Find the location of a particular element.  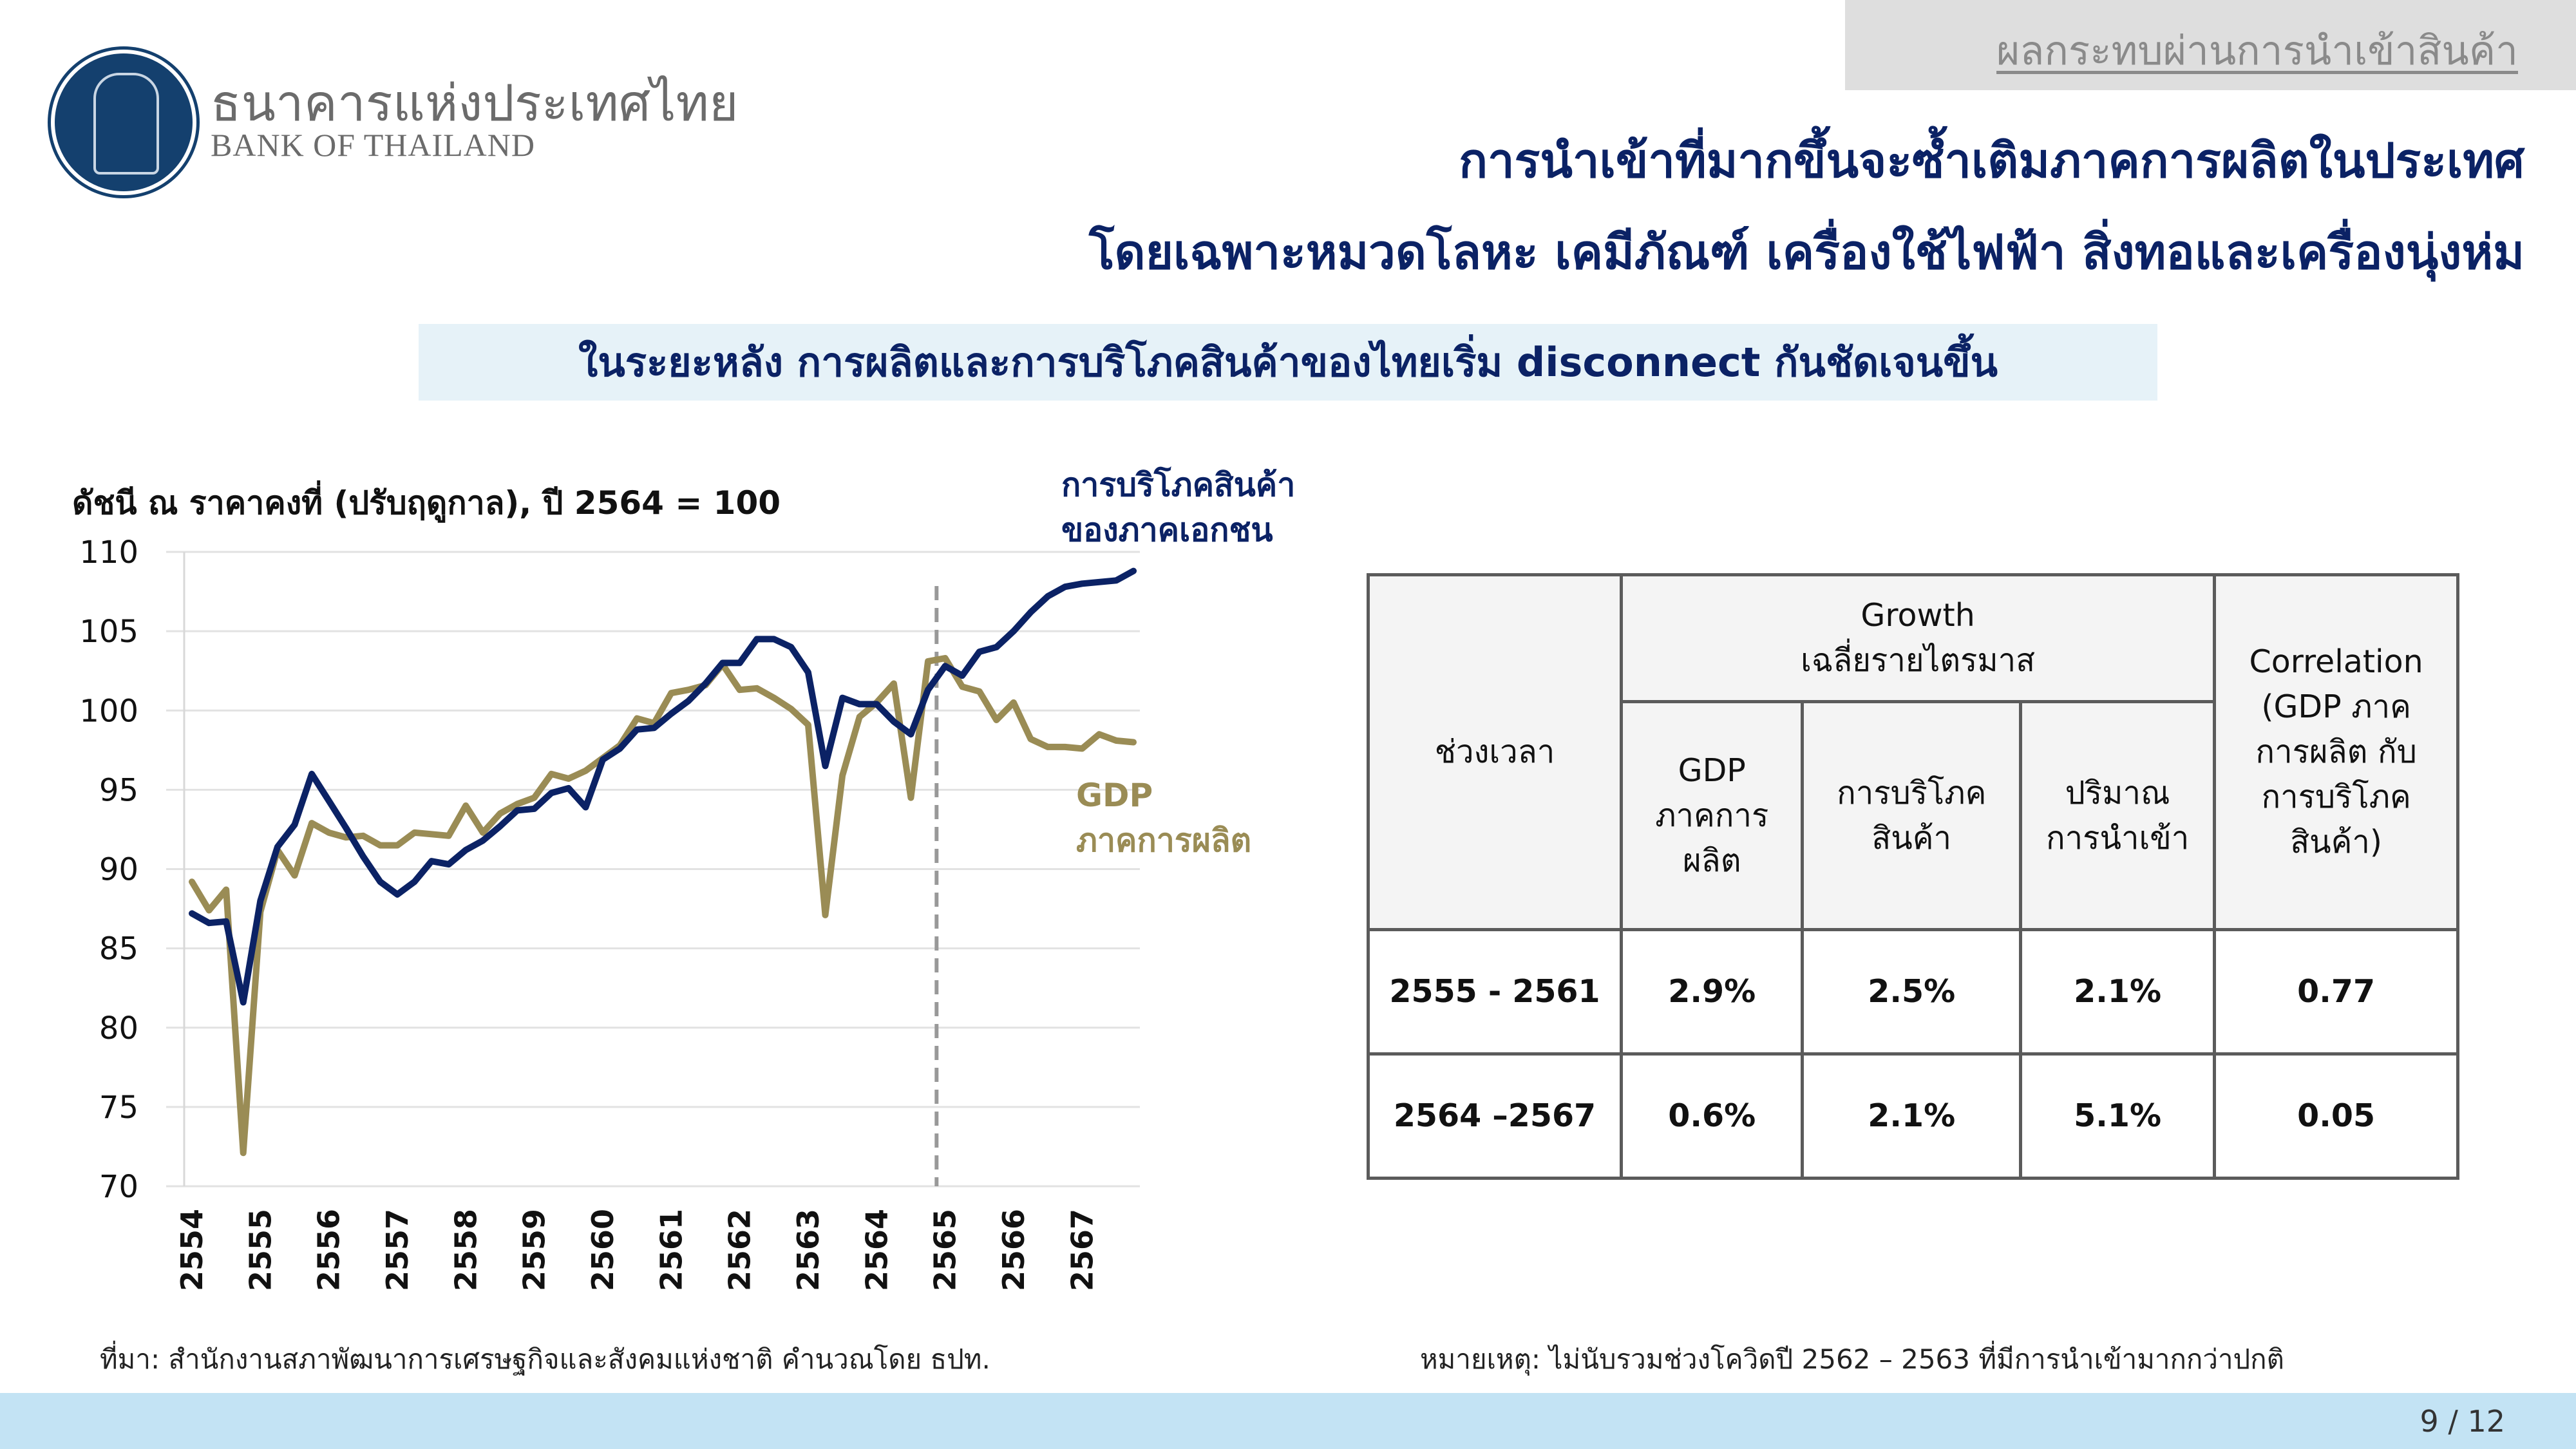

legend-consumption: การบริโภคสินค้า ของภาคเอกชน is located at coordinates (1178, 508).